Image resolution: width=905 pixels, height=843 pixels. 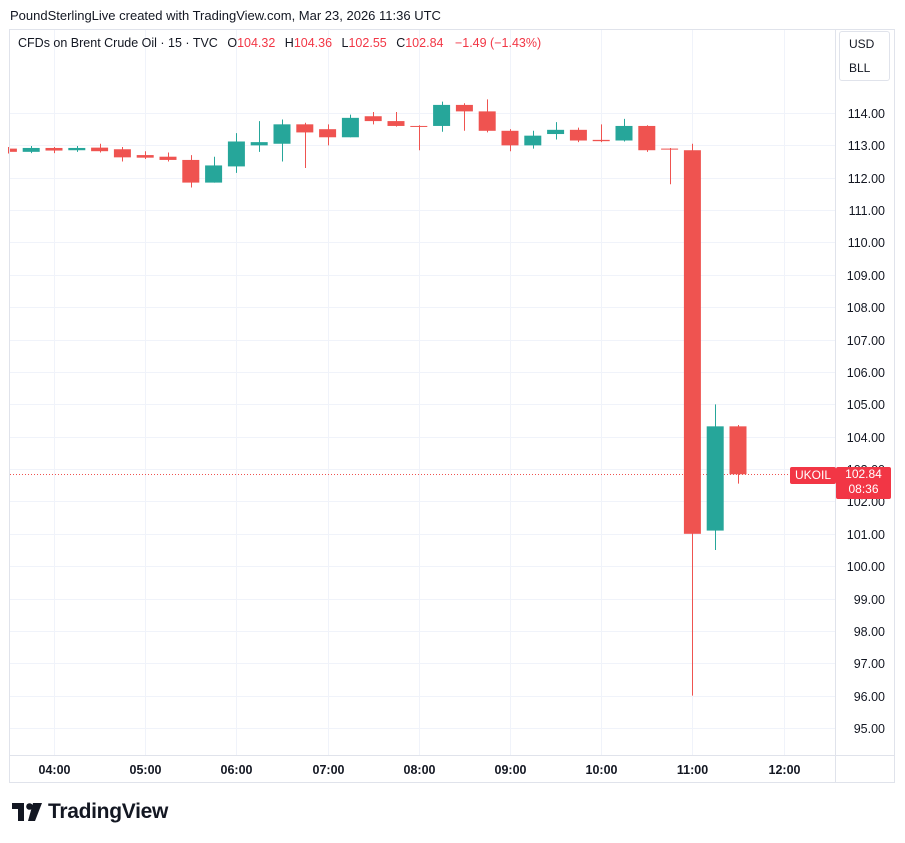 I want to click on legend-open-value: 104.32, so click(x=256, y=43).